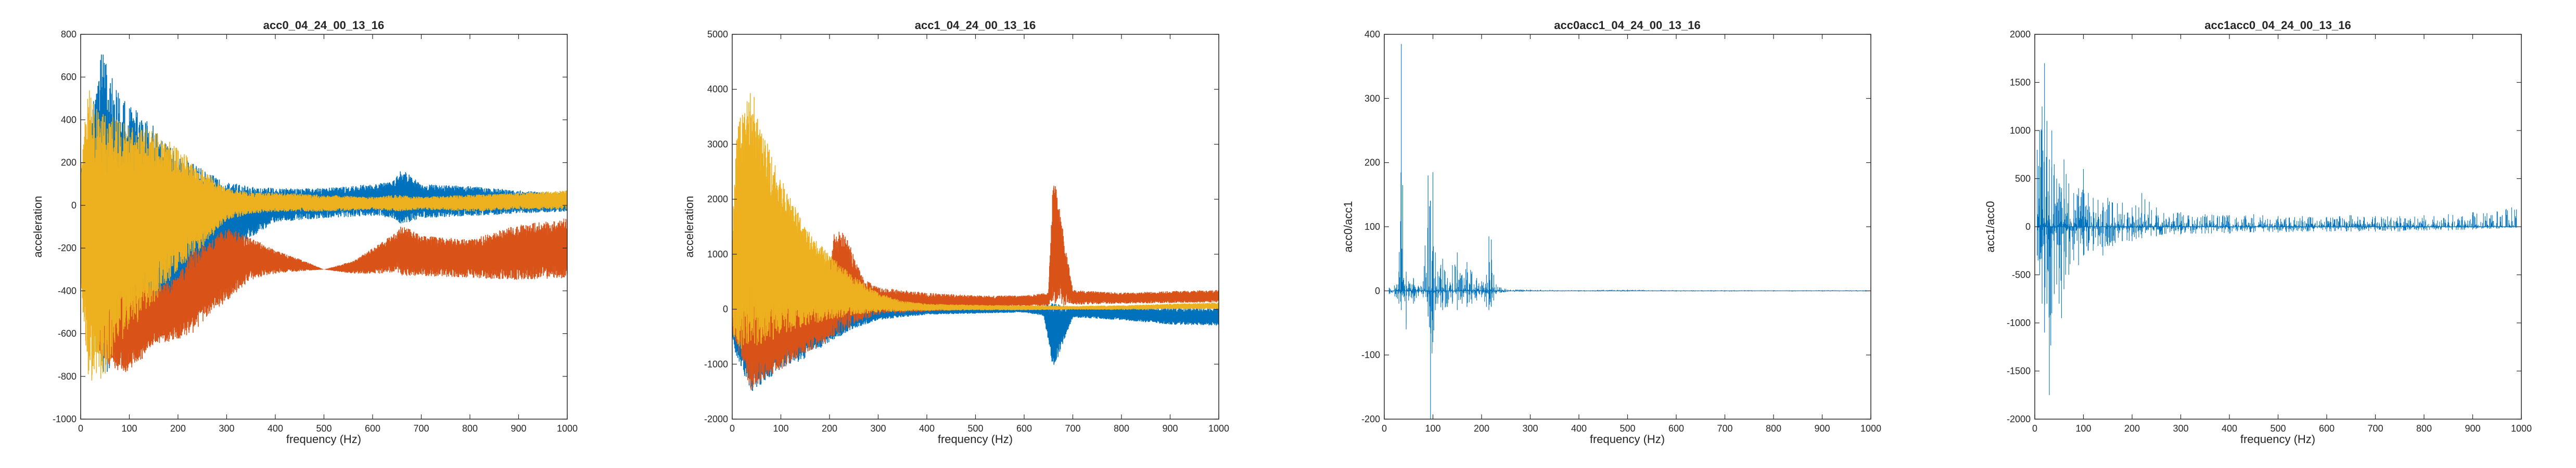 Image resolution: width=2576 pixels, height=468 pixels. Describe the element at coordinates (2020, 82) in the screenshot. I see `y-tick-label: 1500` at that location.